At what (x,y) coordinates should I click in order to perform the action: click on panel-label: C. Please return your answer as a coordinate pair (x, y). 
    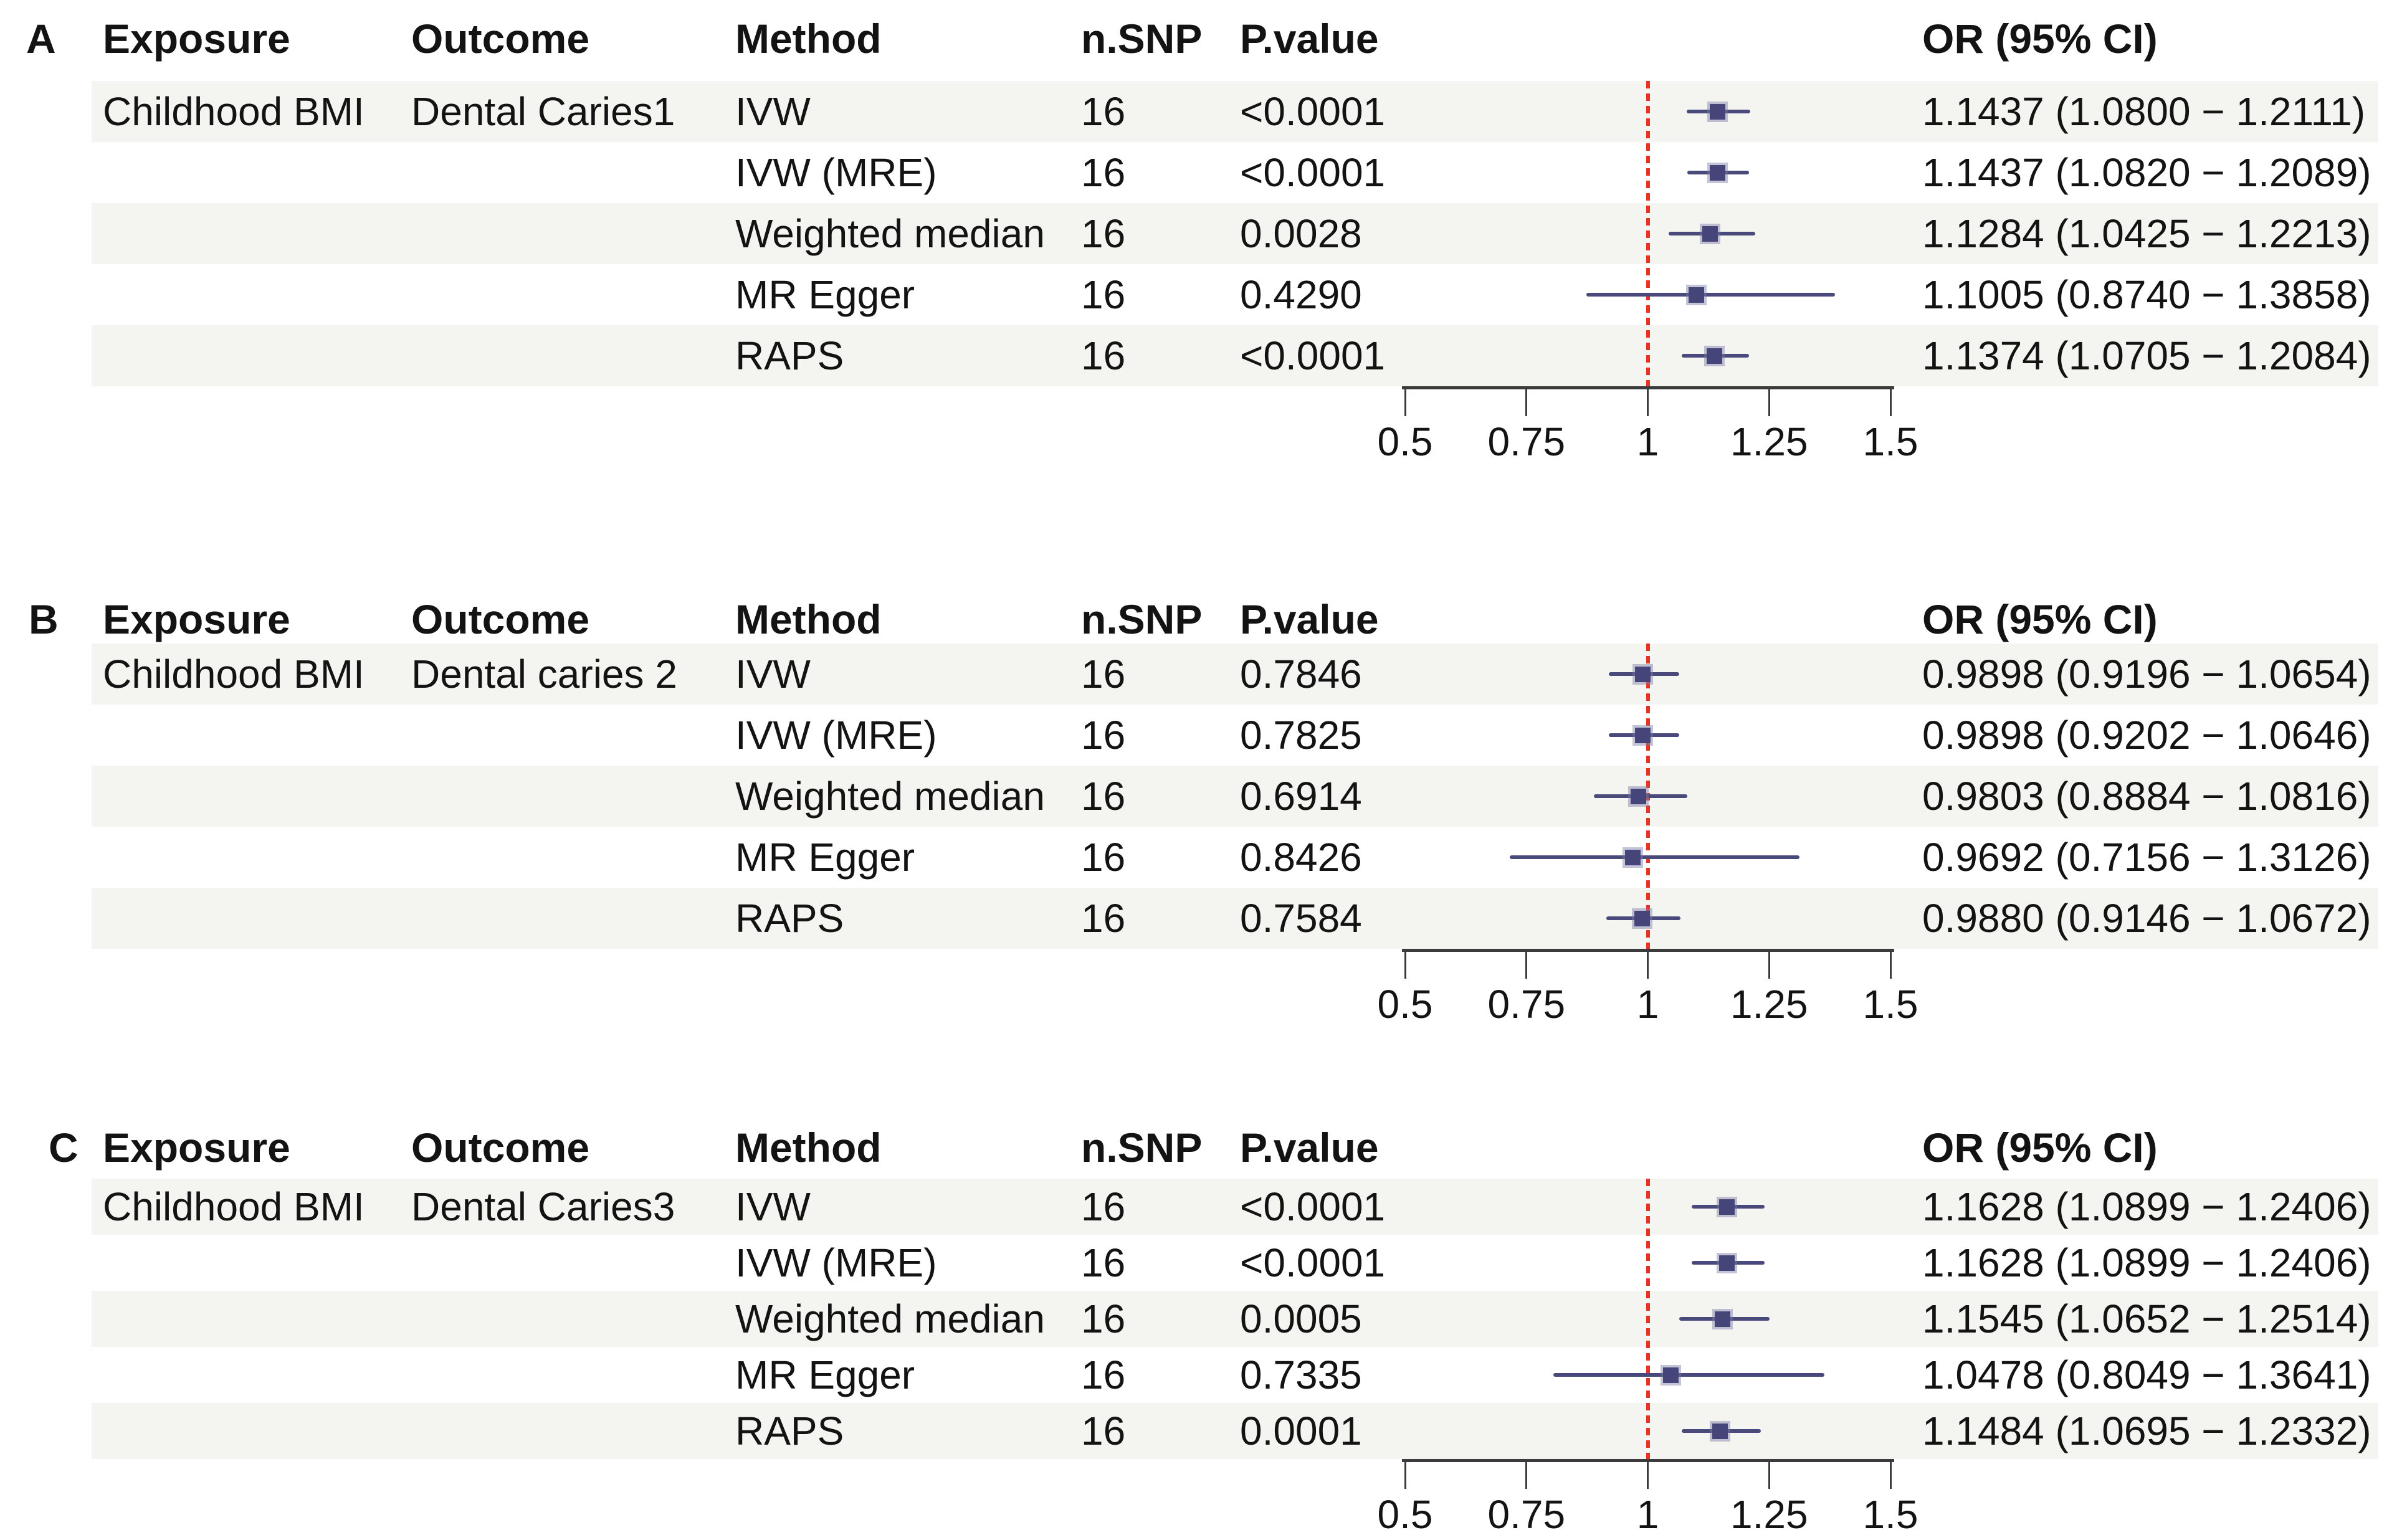
    Looking at the image, I should click on (64, 1147).